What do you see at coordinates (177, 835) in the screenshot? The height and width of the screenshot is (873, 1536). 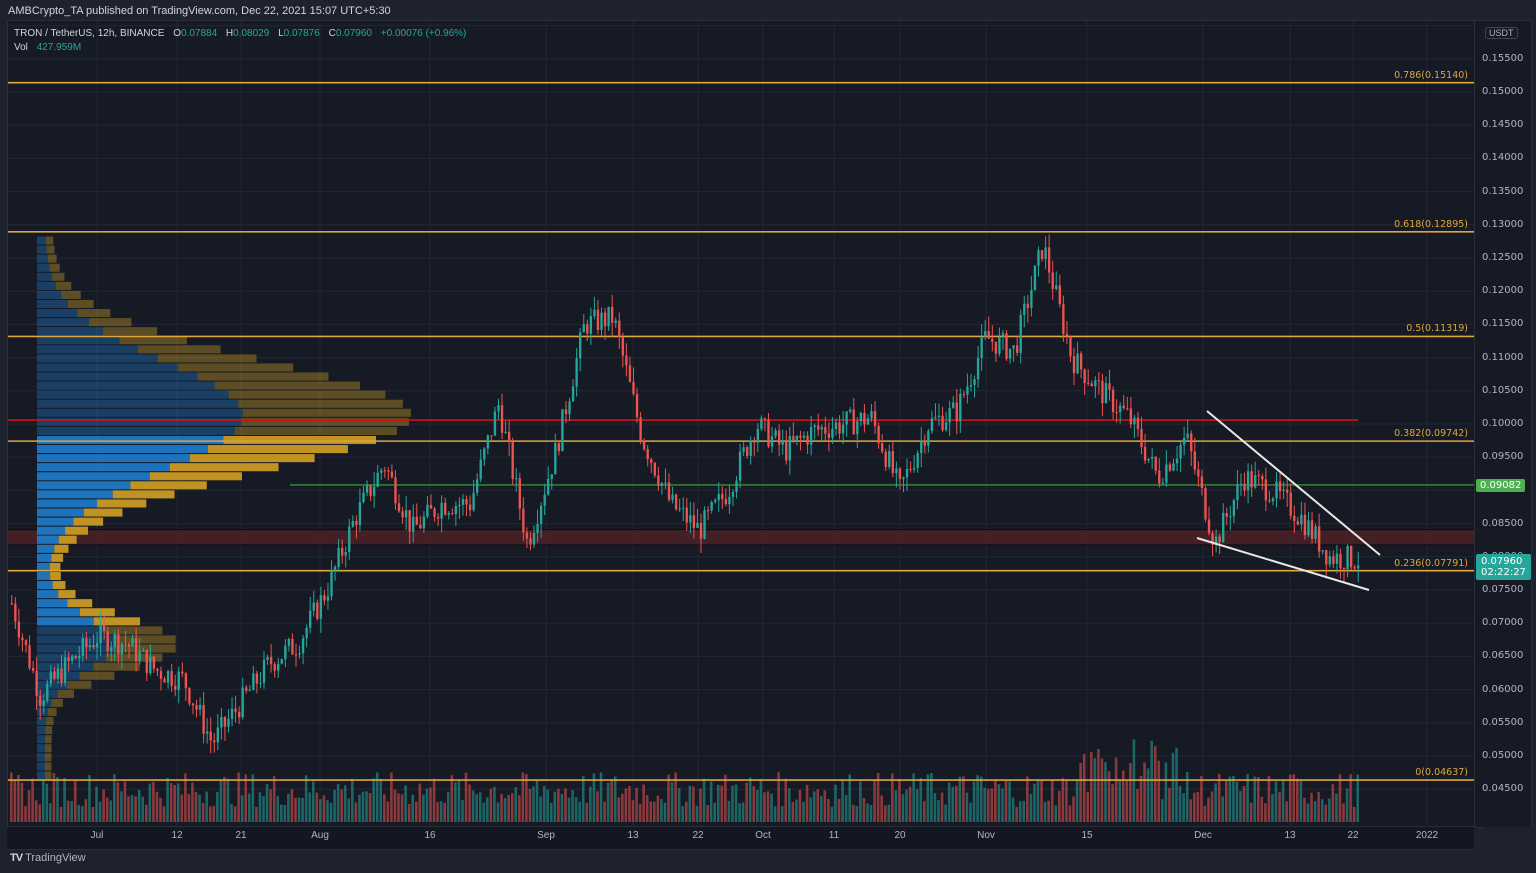 I see `time-tick: 12` at bounding box center [177, 835].